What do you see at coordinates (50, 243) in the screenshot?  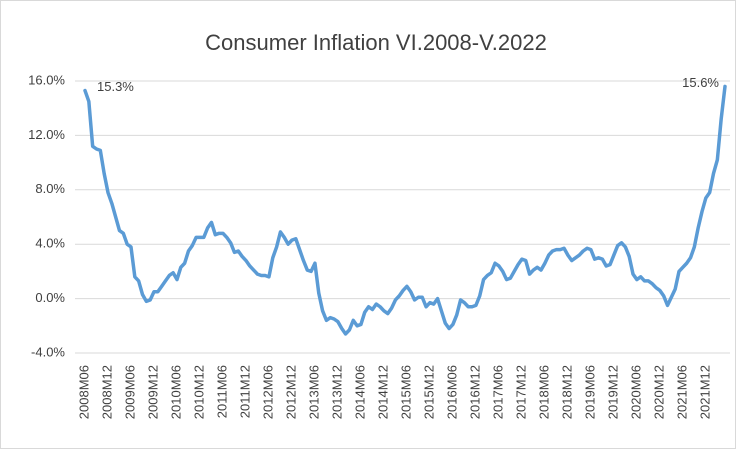 I see `y-tick-label: 4.0%` at bounding box center [50, 243].